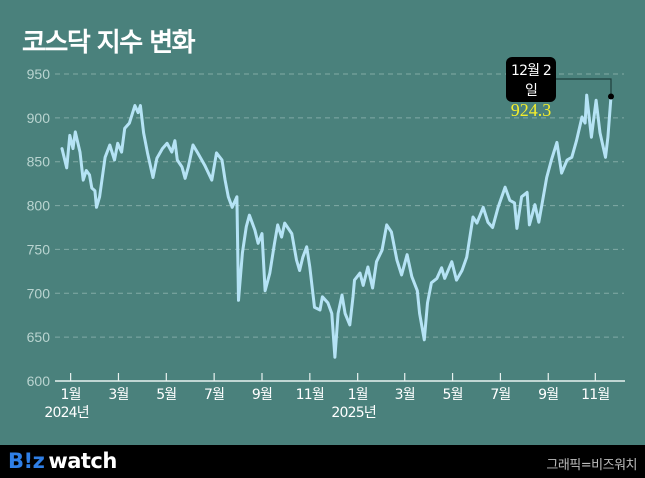  I want to click on annotation-date: 12월 2일, so click(531, 81).